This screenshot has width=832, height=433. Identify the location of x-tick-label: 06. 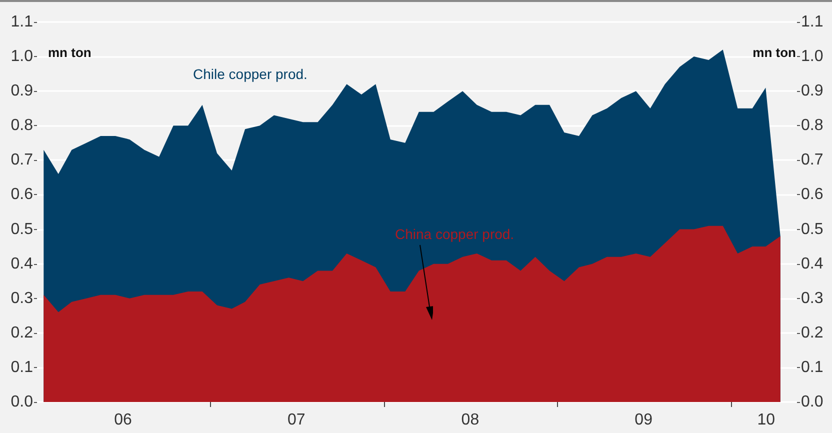
(123, 420).